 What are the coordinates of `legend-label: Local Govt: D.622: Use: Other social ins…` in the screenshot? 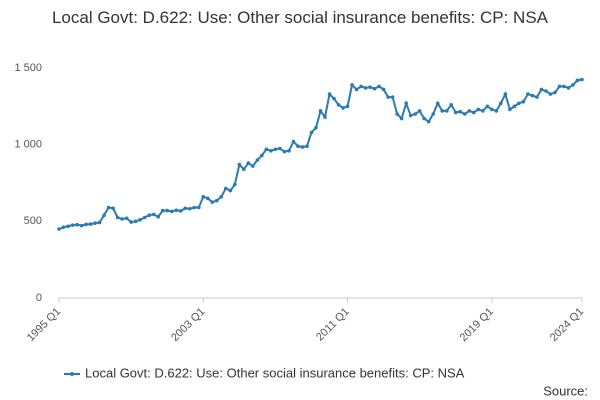 It's located at (275, 372).